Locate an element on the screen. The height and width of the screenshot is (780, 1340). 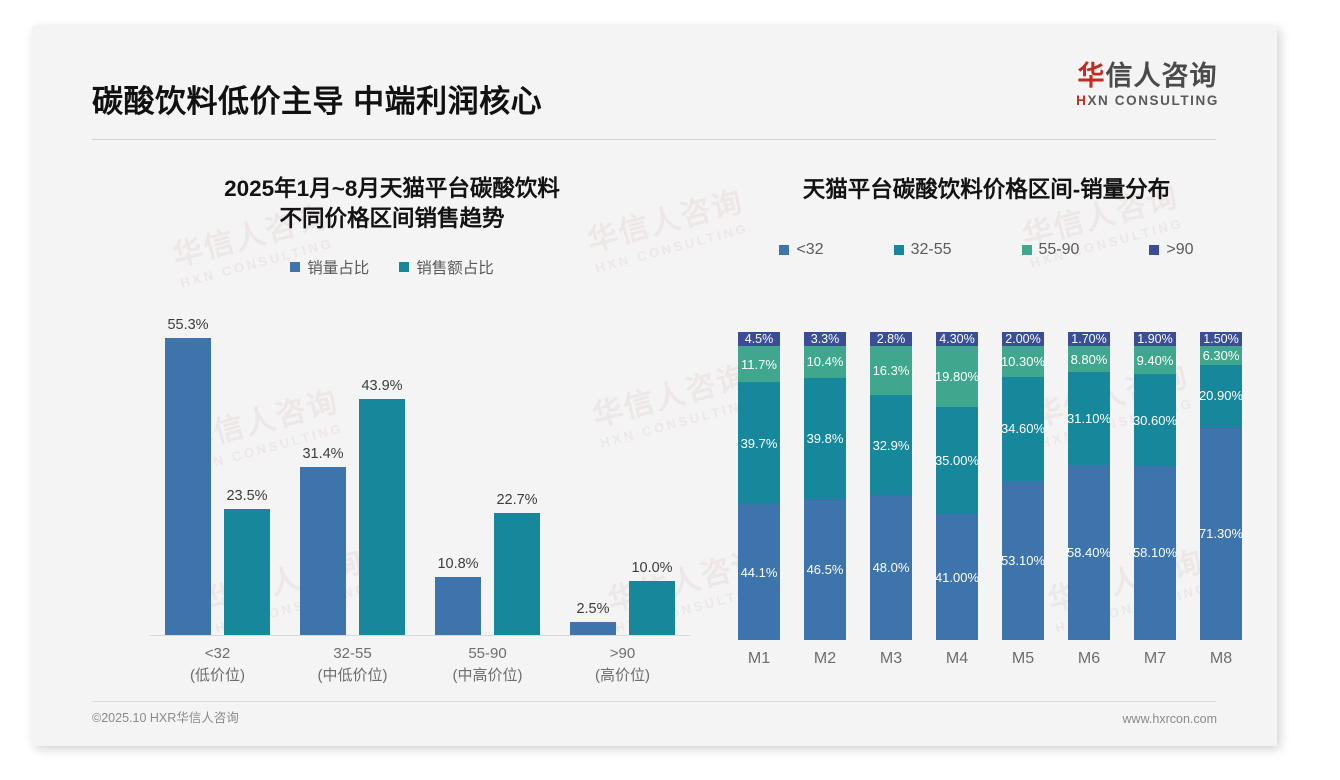
x-axis-tick: M6 is located at coordinates (1089, 658).